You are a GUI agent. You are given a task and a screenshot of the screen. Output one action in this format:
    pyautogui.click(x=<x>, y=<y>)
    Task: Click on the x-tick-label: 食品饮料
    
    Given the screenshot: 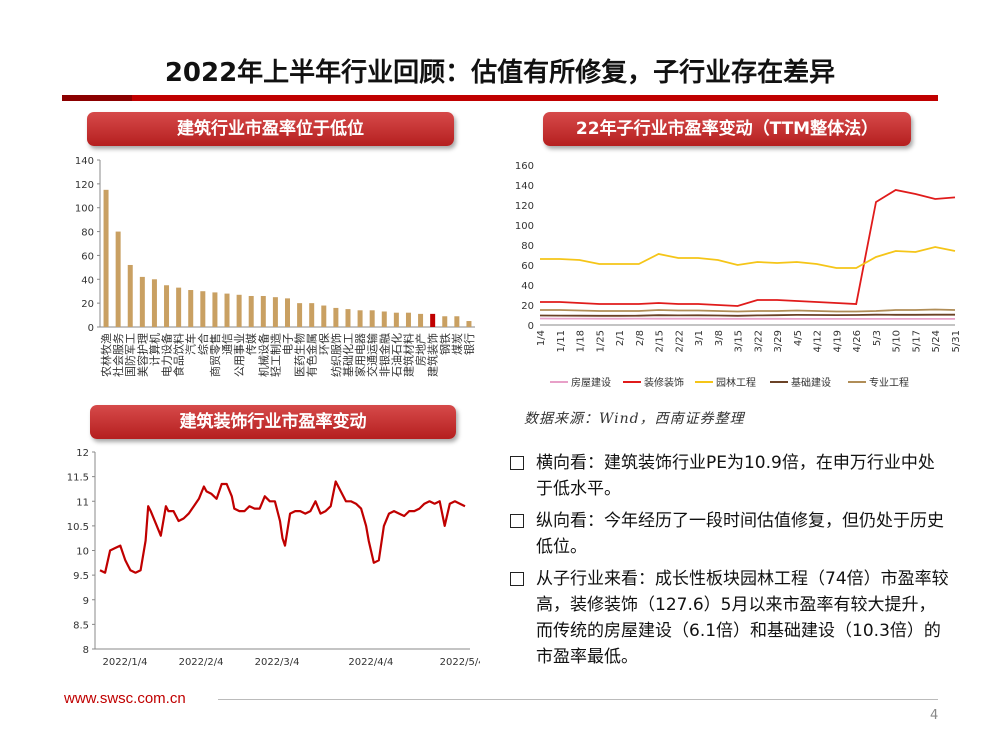 What is the action you would take?
    pyautogui.click(x=179, y=355)
    